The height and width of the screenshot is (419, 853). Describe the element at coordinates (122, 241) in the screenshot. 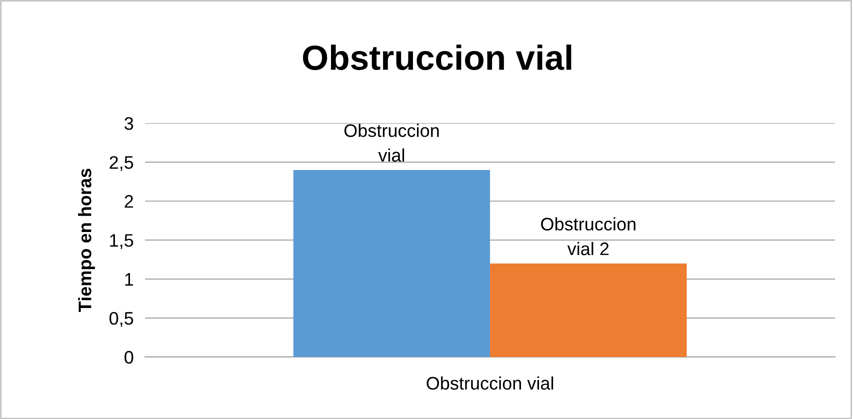

I see `y-tick-label: 1,5` at that location.